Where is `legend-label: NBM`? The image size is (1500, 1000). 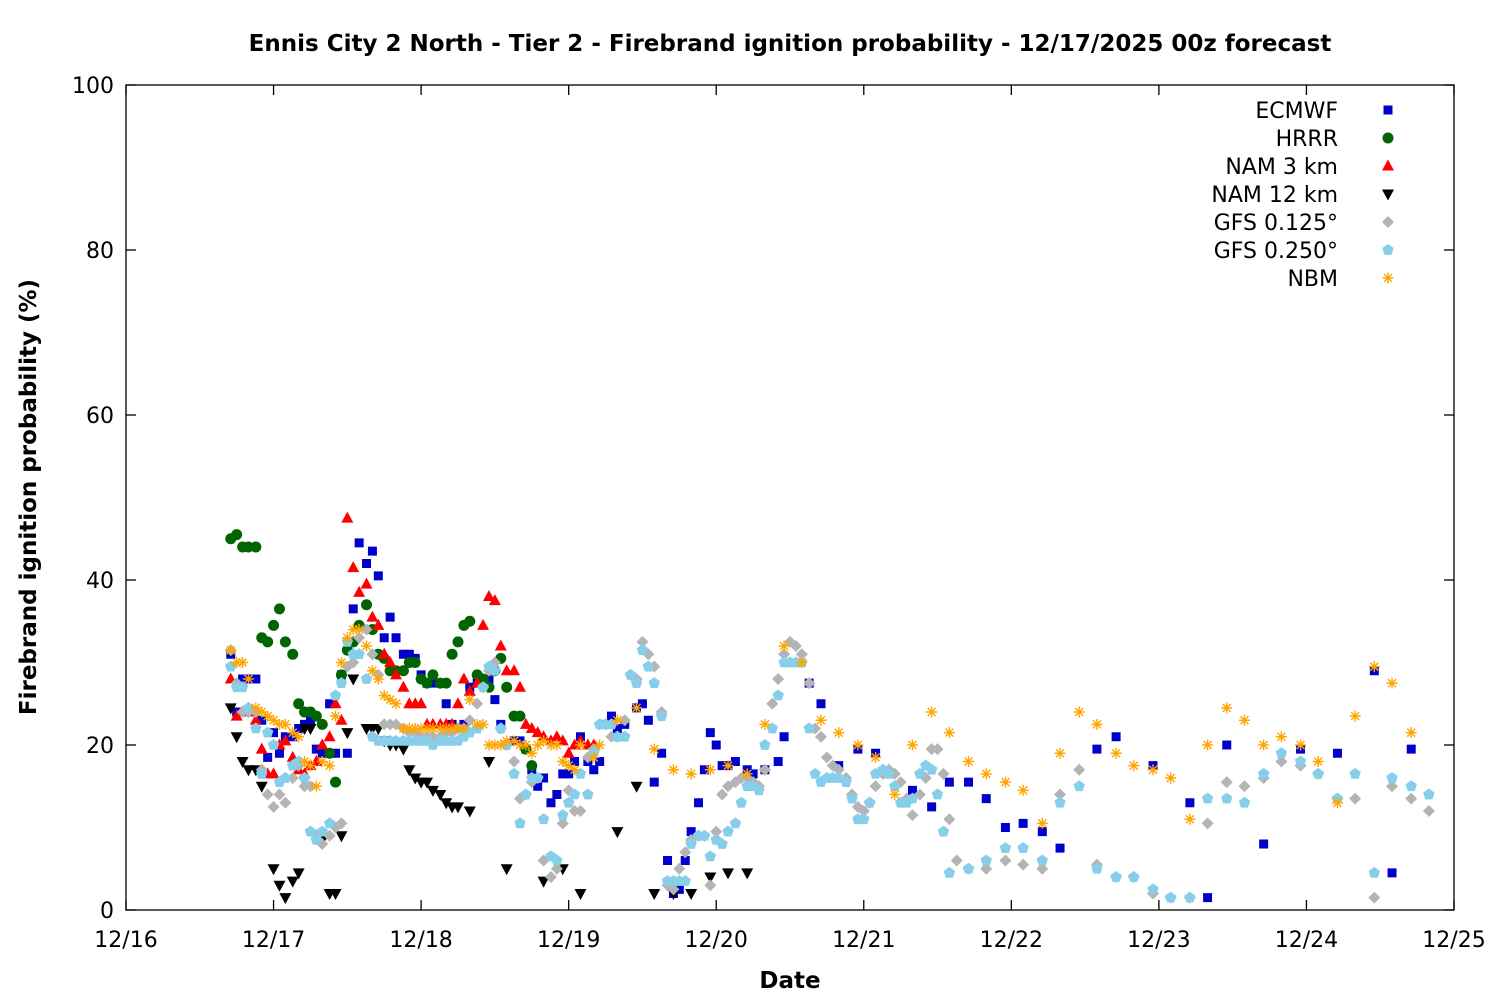
legend-label: NBM is located at coordinates (1312, 279).